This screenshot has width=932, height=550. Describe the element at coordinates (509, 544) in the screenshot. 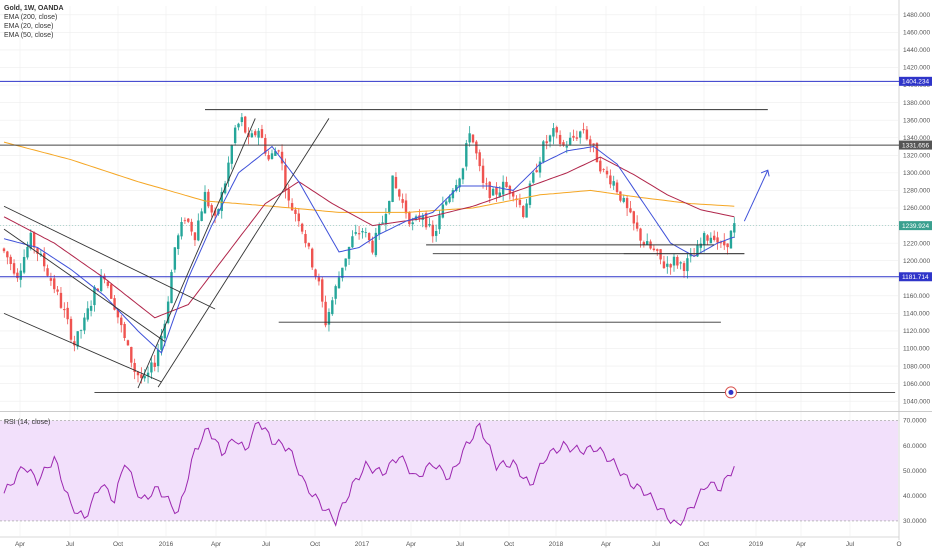

I see `x-tick-label: Oct` at that location.